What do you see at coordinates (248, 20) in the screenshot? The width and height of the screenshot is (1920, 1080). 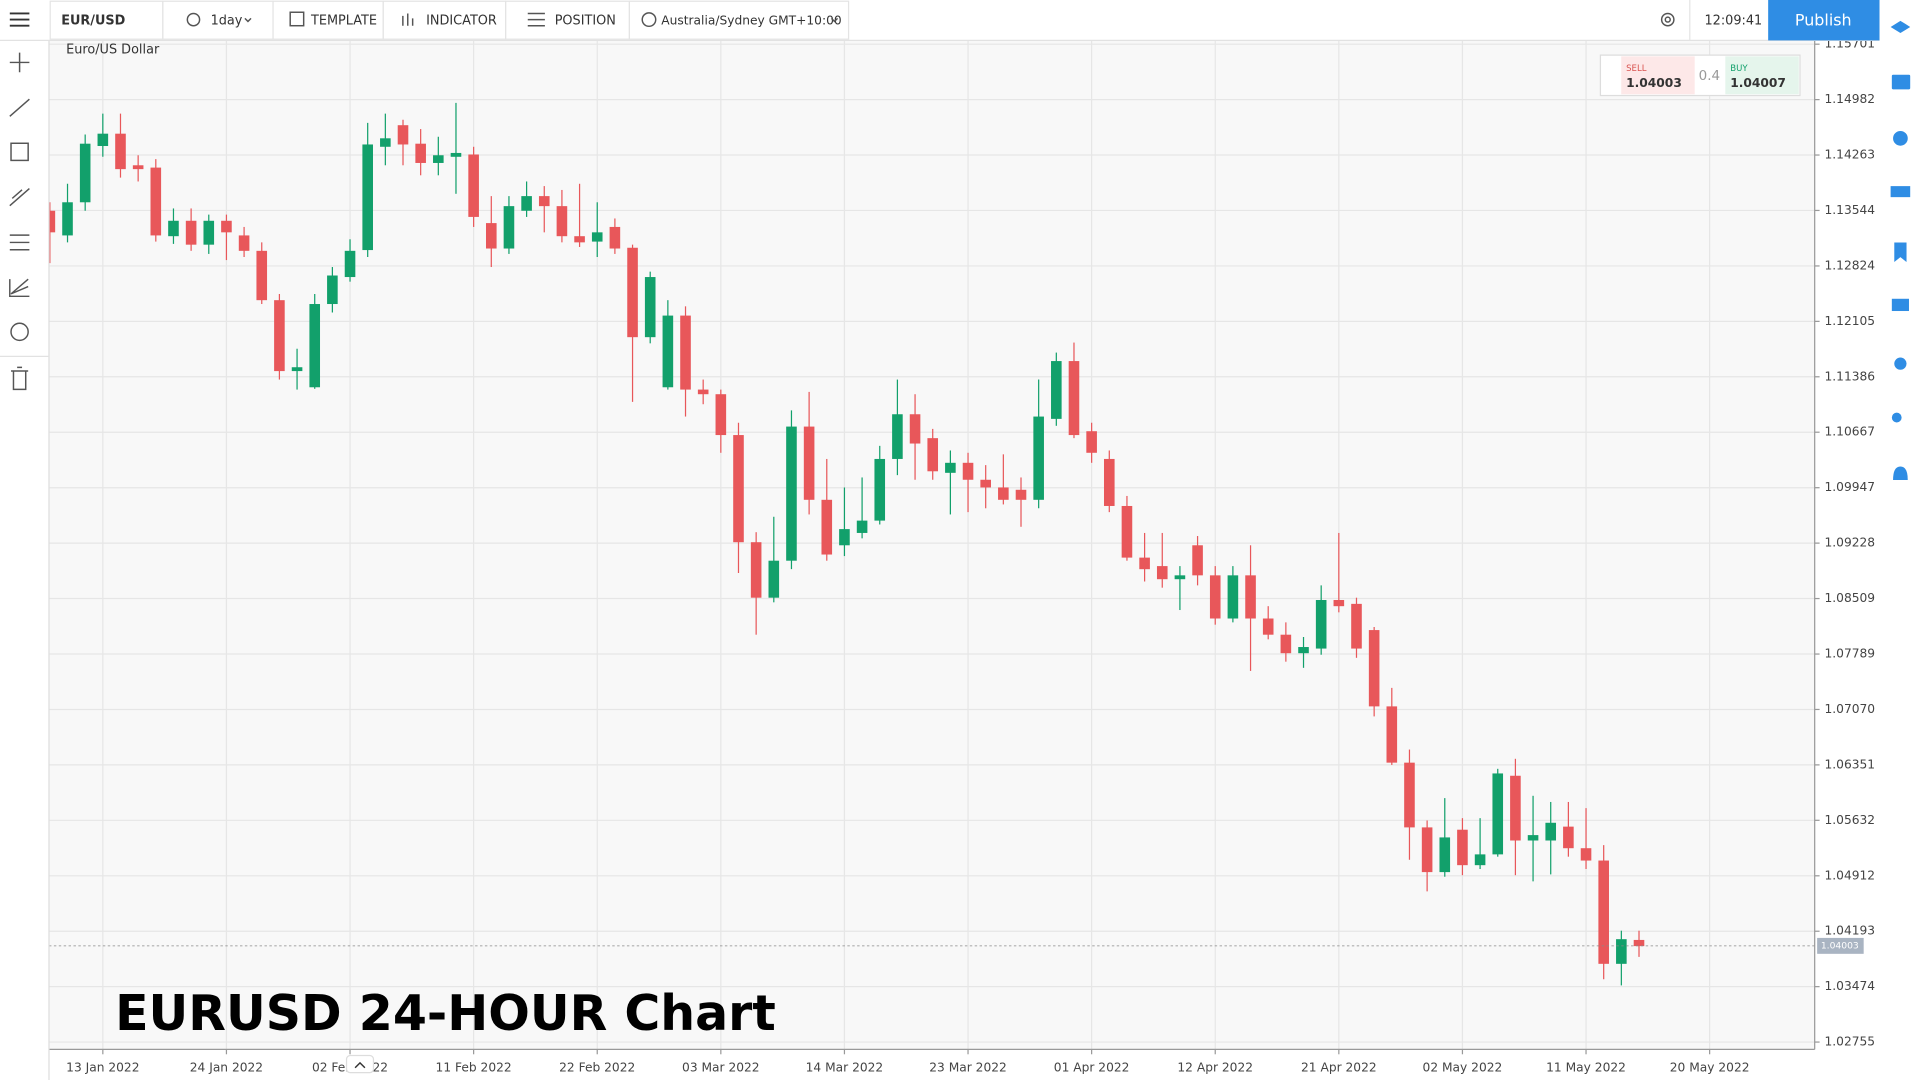 I see `chevron` at bounding box center [248, 20].